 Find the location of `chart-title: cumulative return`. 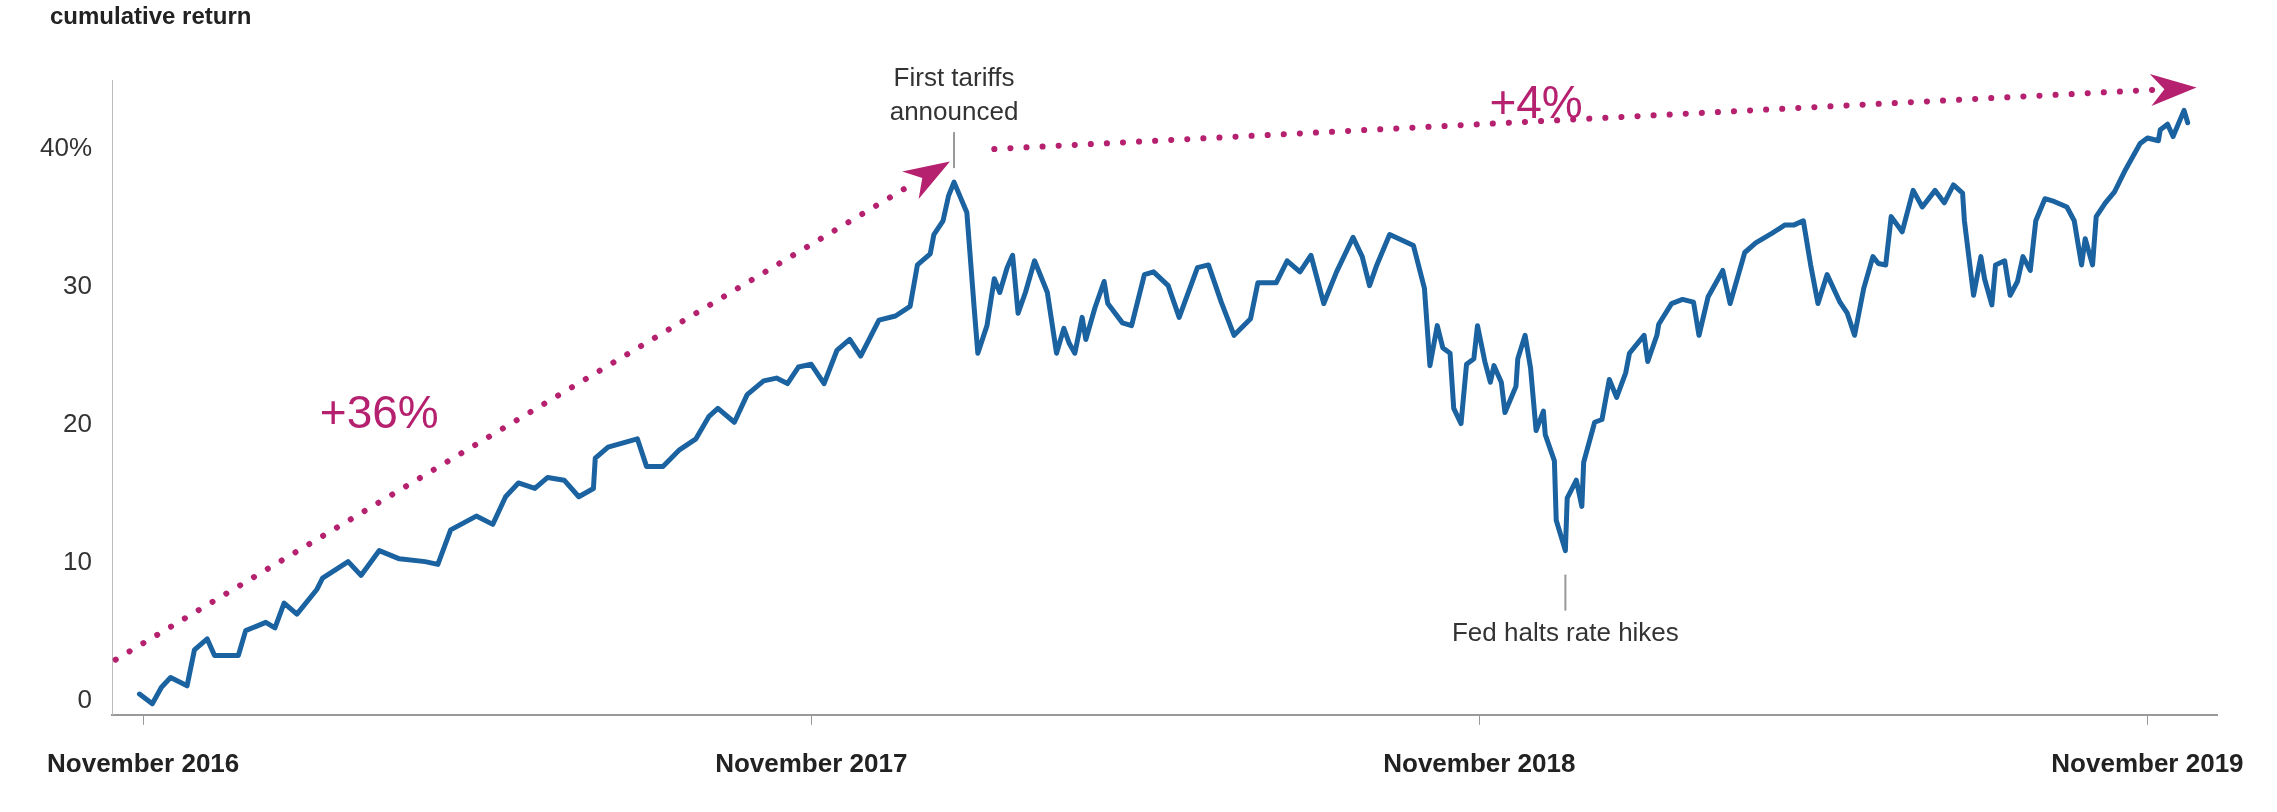

chart-title: cumulative return is located at coordinates (151, 16).